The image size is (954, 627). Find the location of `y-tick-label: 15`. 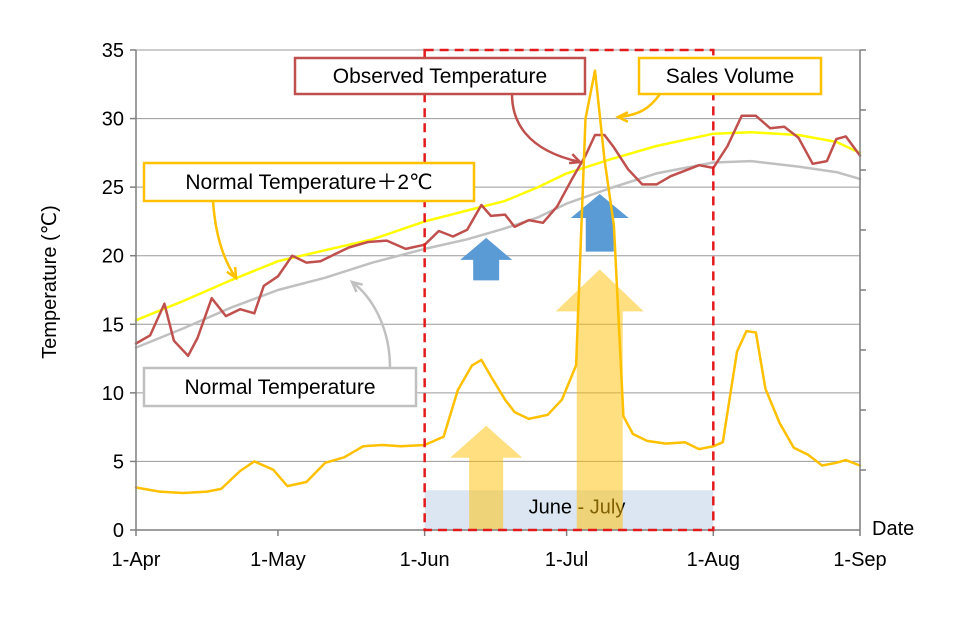

y-tick-label: 15 is located at coordinates (113, 325).